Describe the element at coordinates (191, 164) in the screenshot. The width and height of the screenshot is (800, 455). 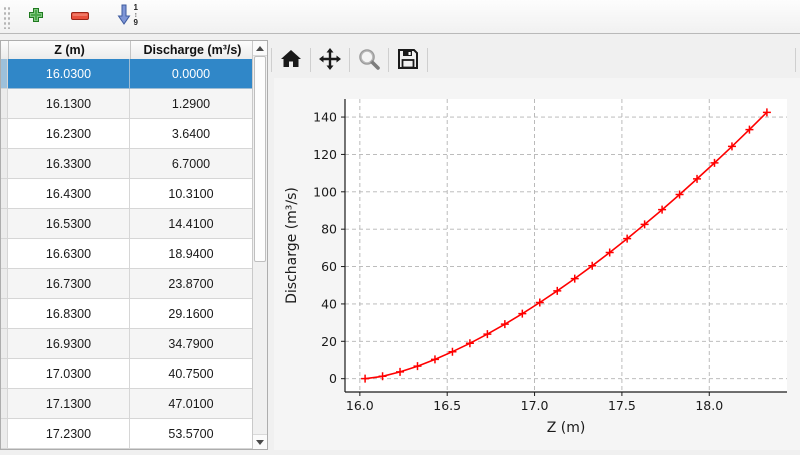
I see `discharge-cell: 6.7000` at that location.